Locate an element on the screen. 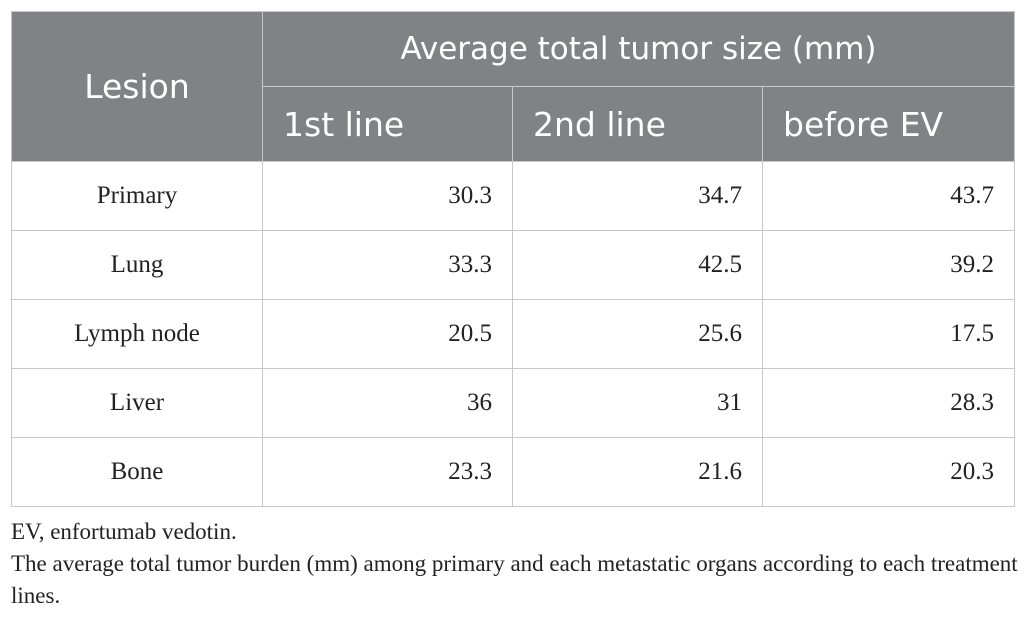 Image resolution: width=1025 pixels, height=623 pixels. value-cell: 43.7 is located at coordinates (888, 196).